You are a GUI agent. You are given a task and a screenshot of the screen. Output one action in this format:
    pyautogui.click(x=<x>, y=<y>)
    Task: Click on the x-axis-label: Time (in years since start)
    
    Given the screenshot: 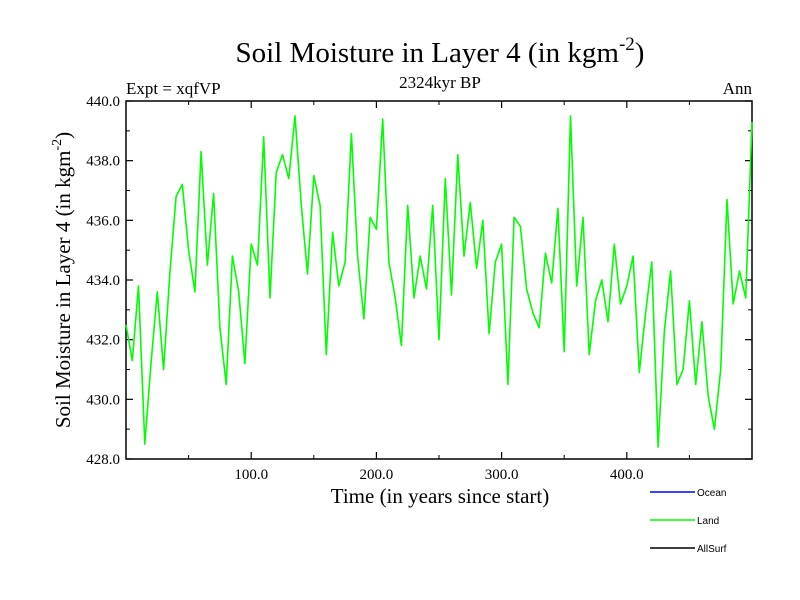 What is the action you would take?
    pyautogui.click(x=440, y=496)
    